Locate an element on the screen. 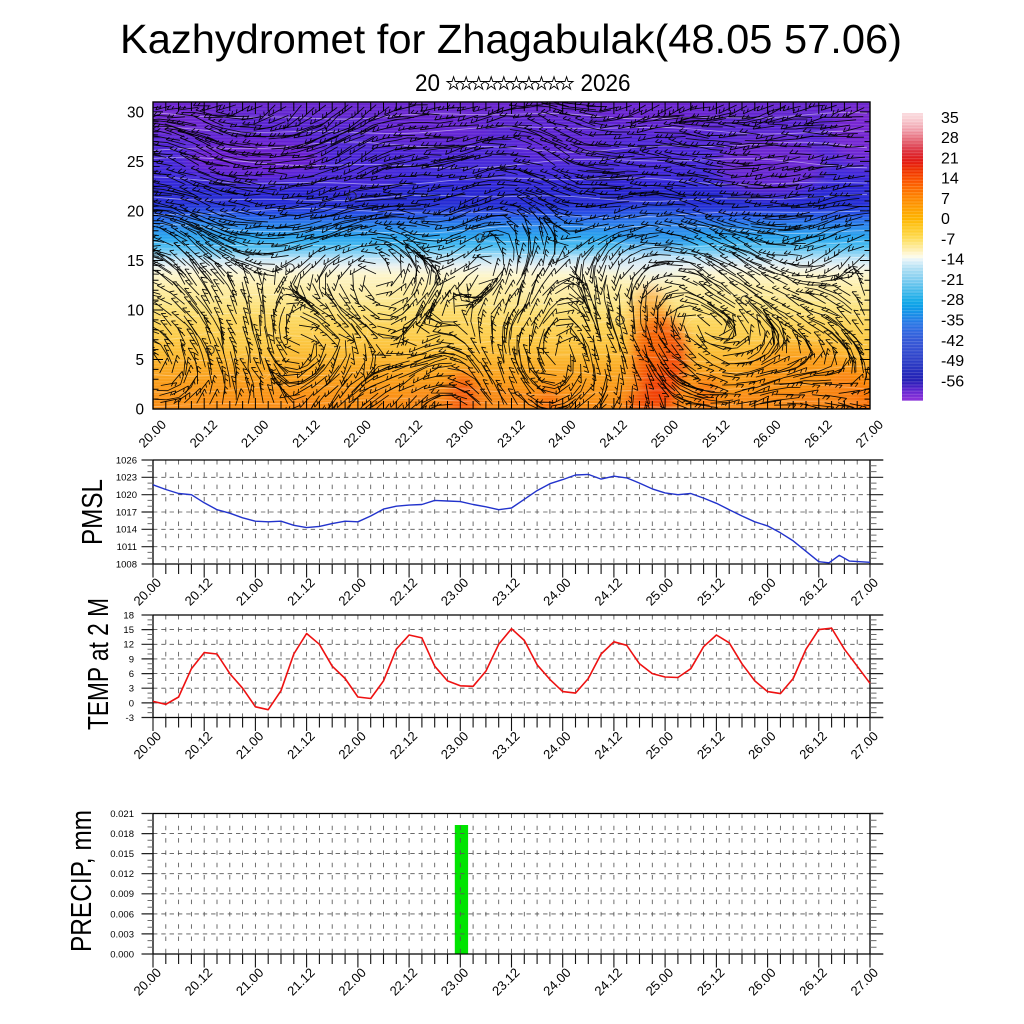 The image size is (1024, 1024). svg-text: 1011 is located at coordinates (127, 547).